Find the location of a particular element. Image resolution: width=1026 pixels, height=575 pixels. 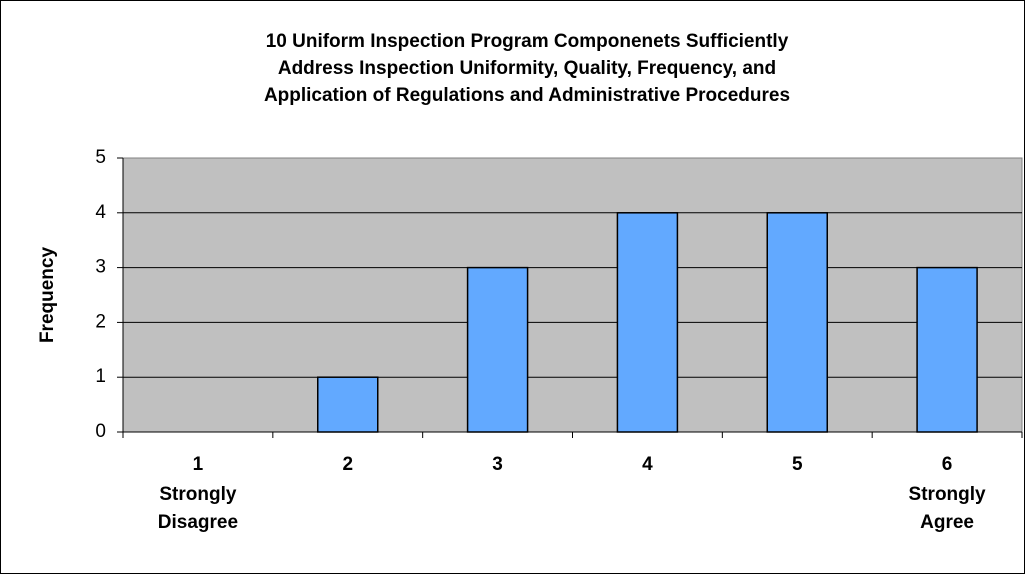

x-tick-label: 3 is located at coordinates (497, 464).